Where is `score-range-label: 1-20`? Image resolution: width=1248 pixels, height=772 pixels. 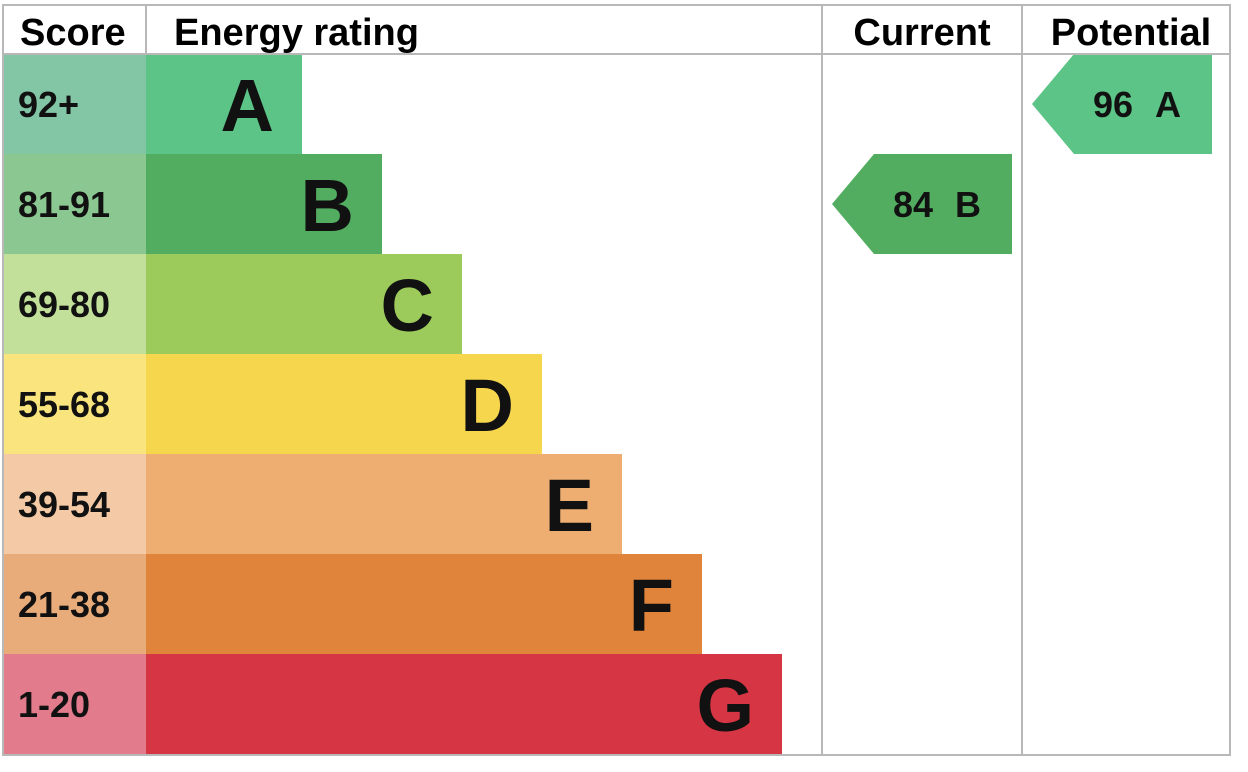 score-range-label: 1-20 is located at coordinates (54, 704).